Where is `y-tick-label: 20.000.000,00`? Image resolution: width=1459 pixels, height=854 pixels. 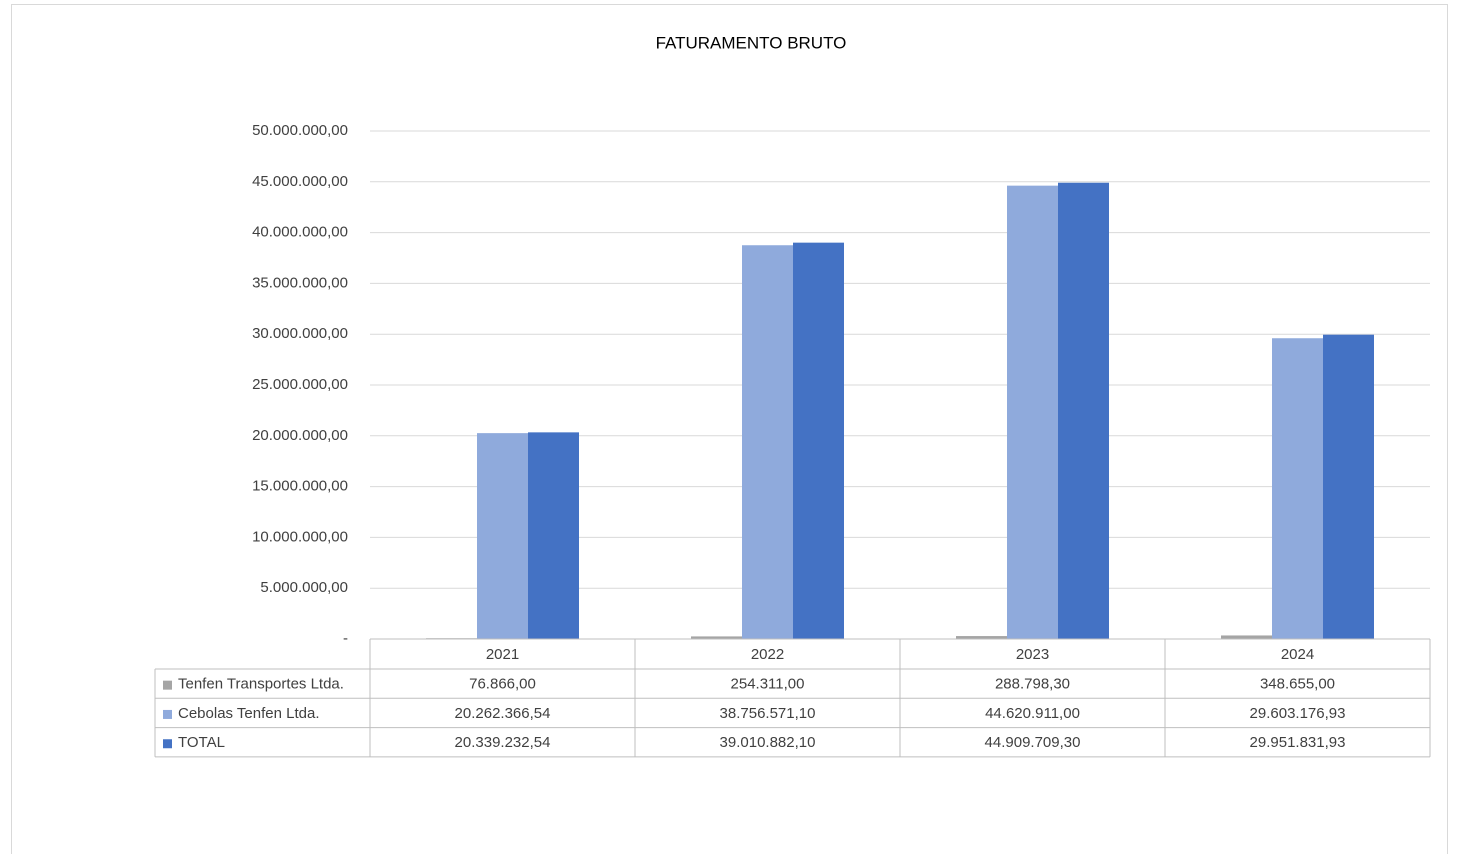 y-tick-label: 20.000.000,00 is located at coordinates (300, 435).